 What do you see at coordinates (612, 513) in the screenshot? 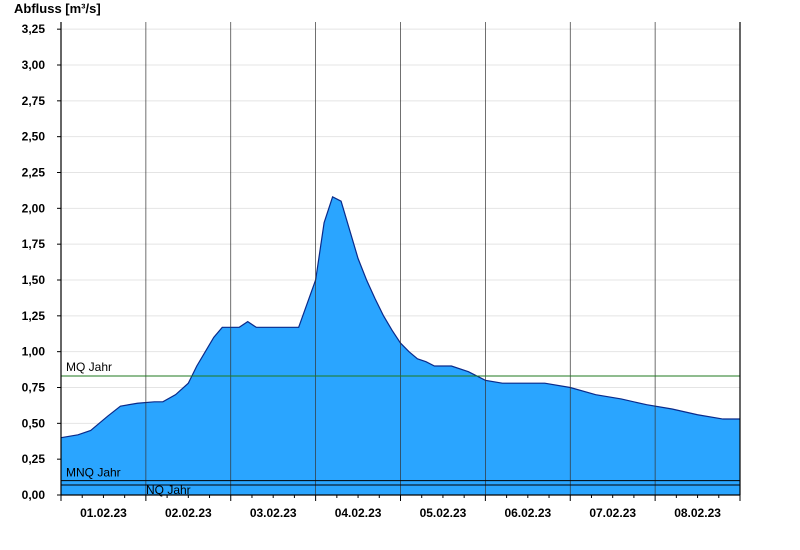
I see `x-tick-label: 07.02.23` at bounding box center [612, 513].